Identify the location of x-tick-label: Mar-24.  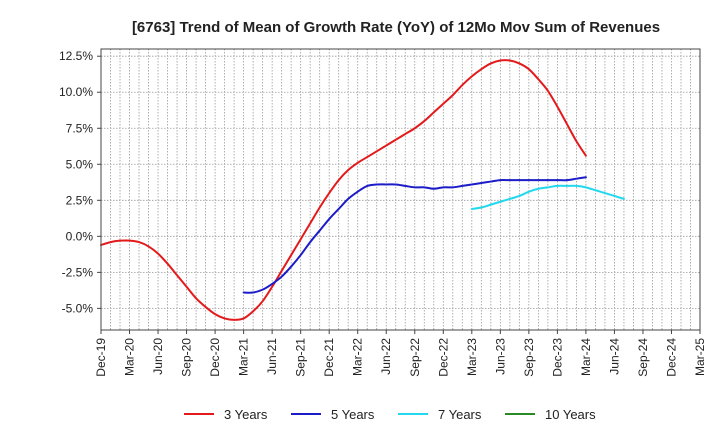
(586, 357).